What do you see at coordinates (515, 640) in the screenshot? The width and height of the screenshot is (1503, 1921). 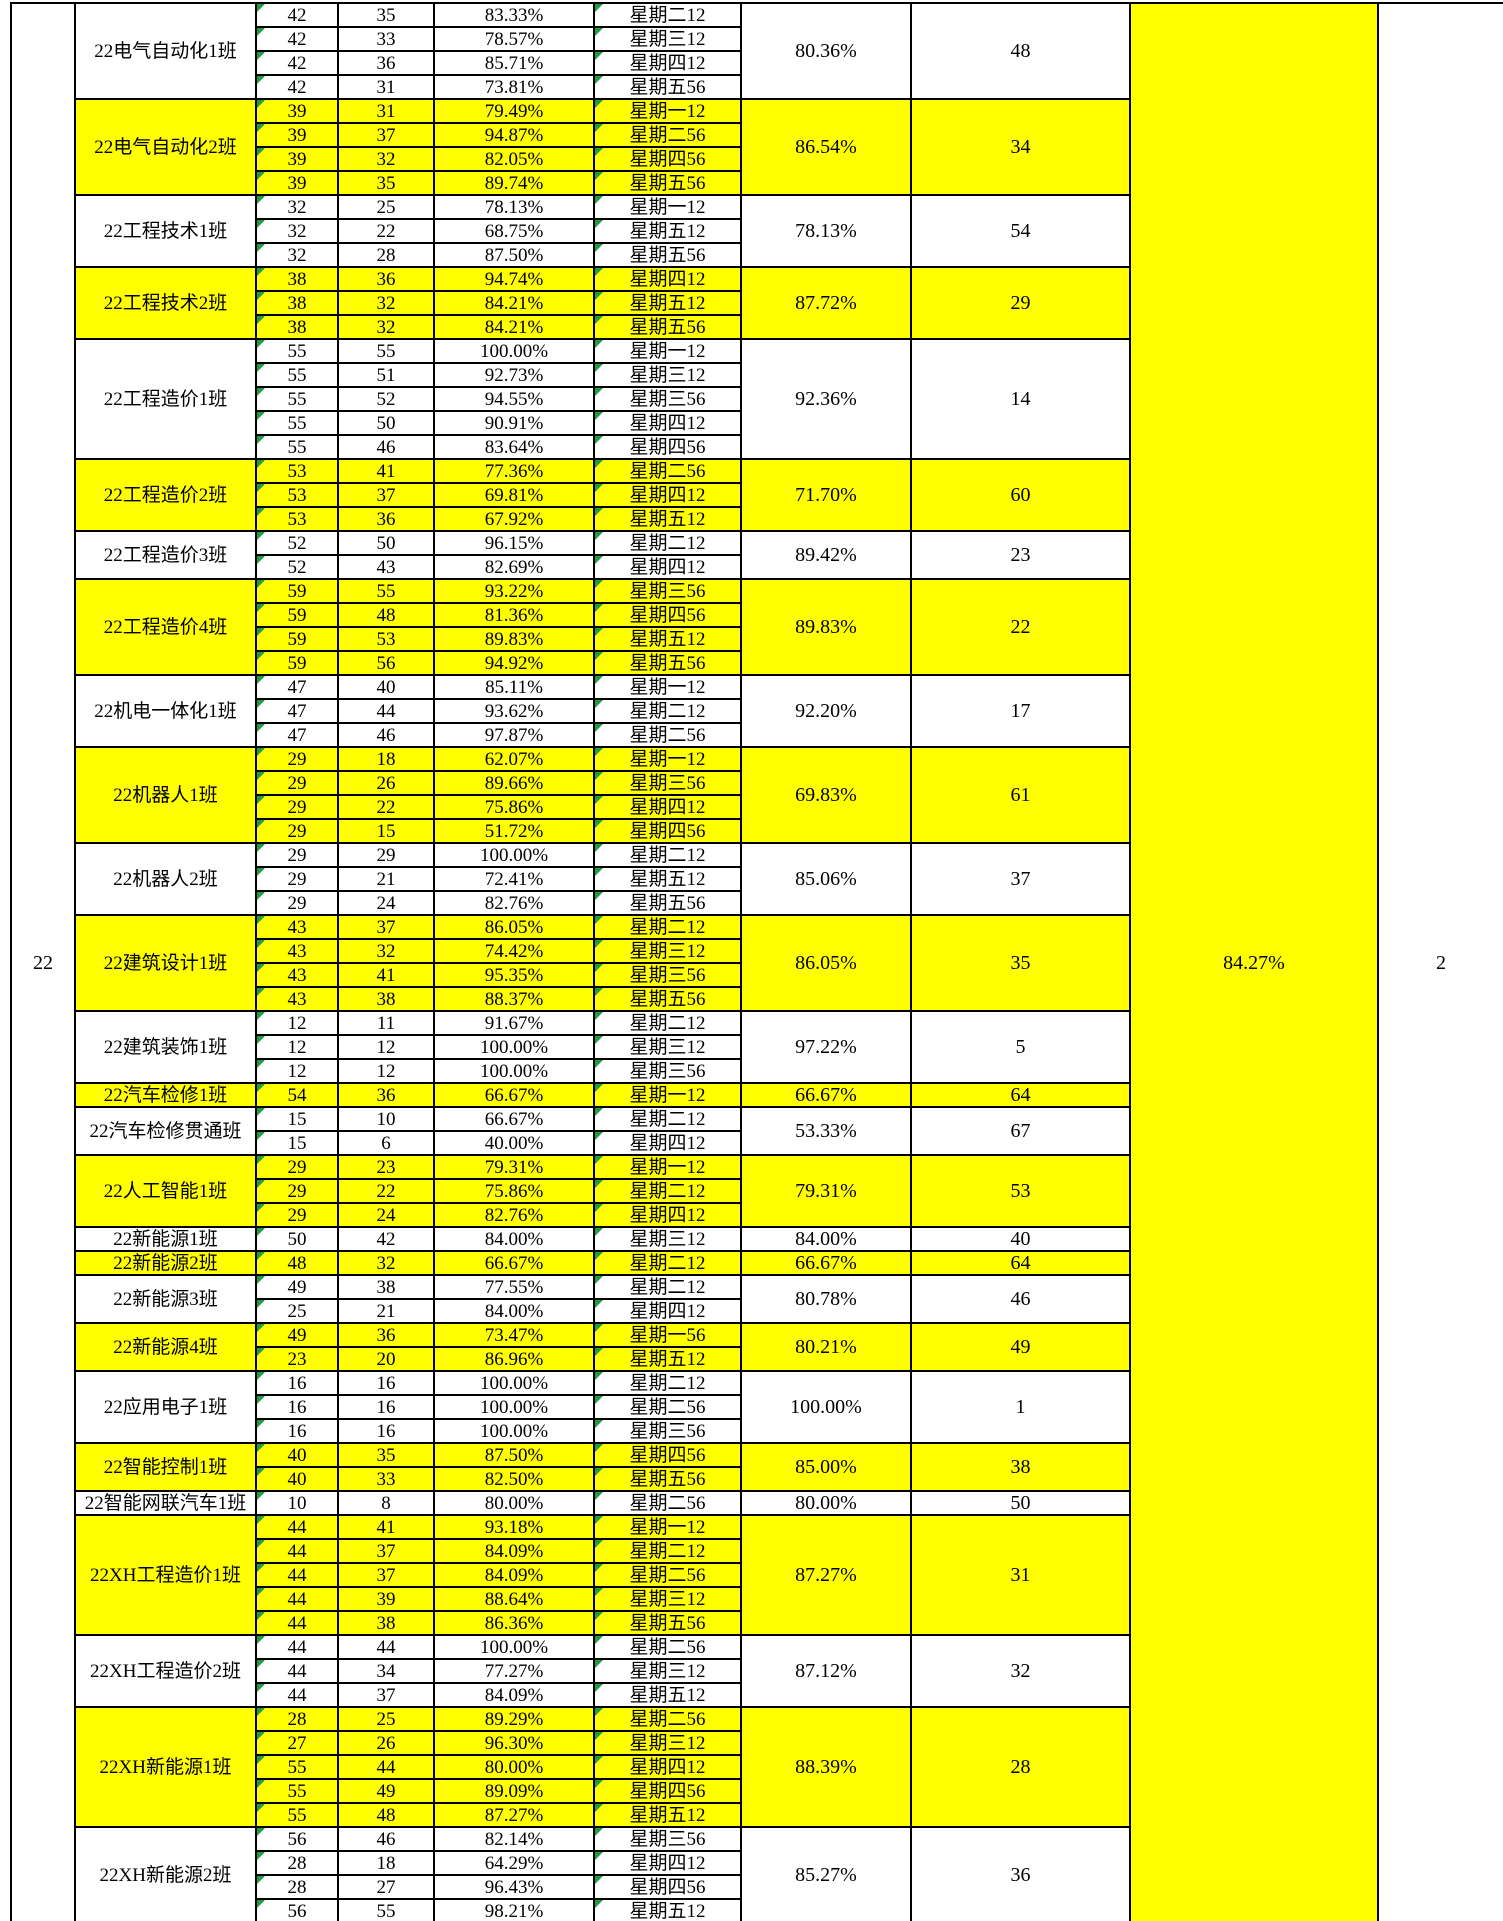 I see `attendance-rate-cell: 89.83%` at bounding box center [515, 640].